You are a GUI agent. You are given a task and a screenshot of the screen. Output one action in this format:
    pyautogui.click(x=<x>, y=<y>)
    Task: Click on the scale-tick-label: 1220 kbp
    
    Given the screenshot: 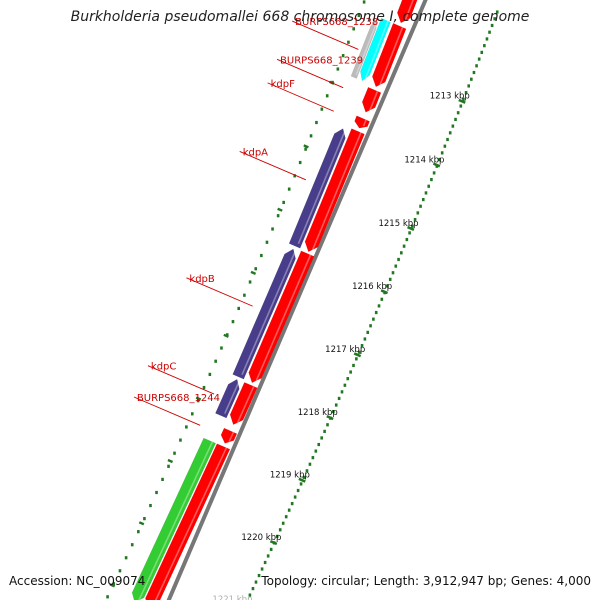 What is the action you would take?
    pyautogui.click(x=261, y=538)
    